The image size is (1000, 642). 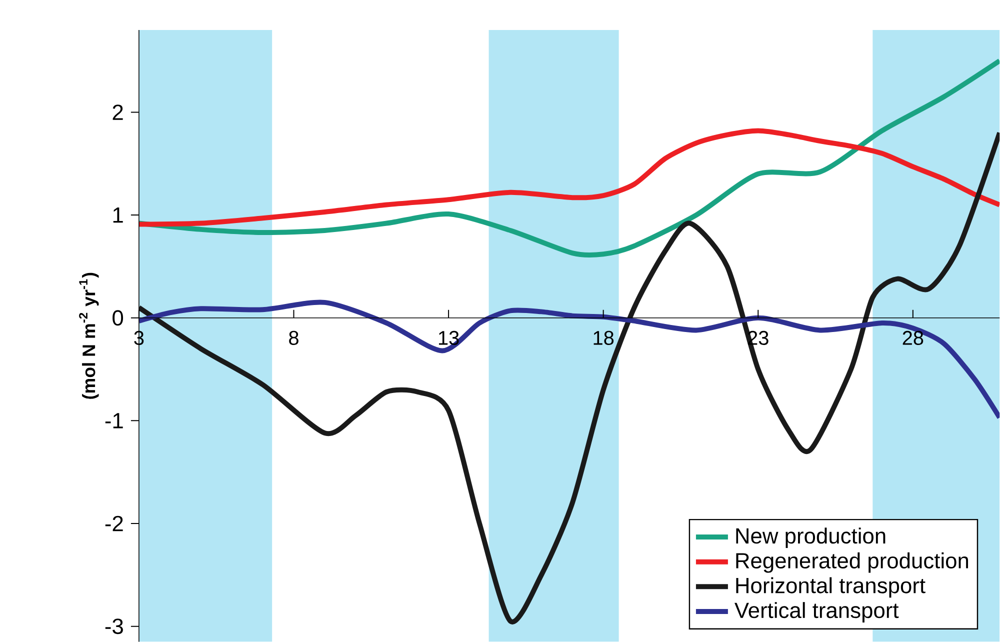 I want to click on legend-label: New production, so click(x=811, y=538).